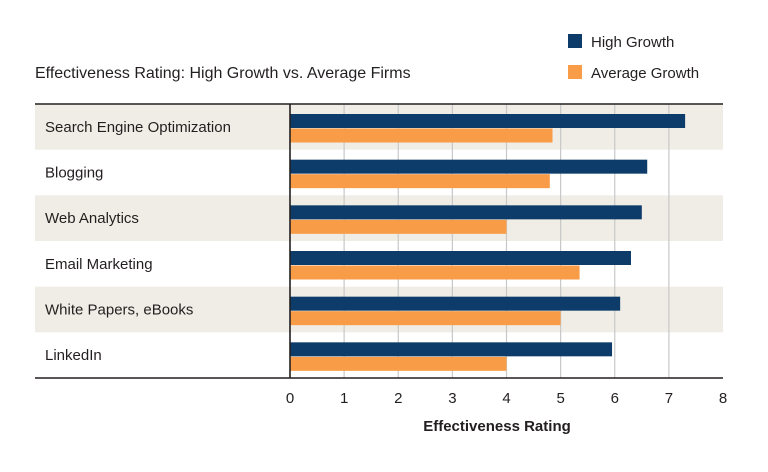 This screenshot has height=472, width=768. What do you see at coordinates (435, 272) in the screenshot?
I see `bar-average-growth-email-marketing` at bounding box center [435, 272].